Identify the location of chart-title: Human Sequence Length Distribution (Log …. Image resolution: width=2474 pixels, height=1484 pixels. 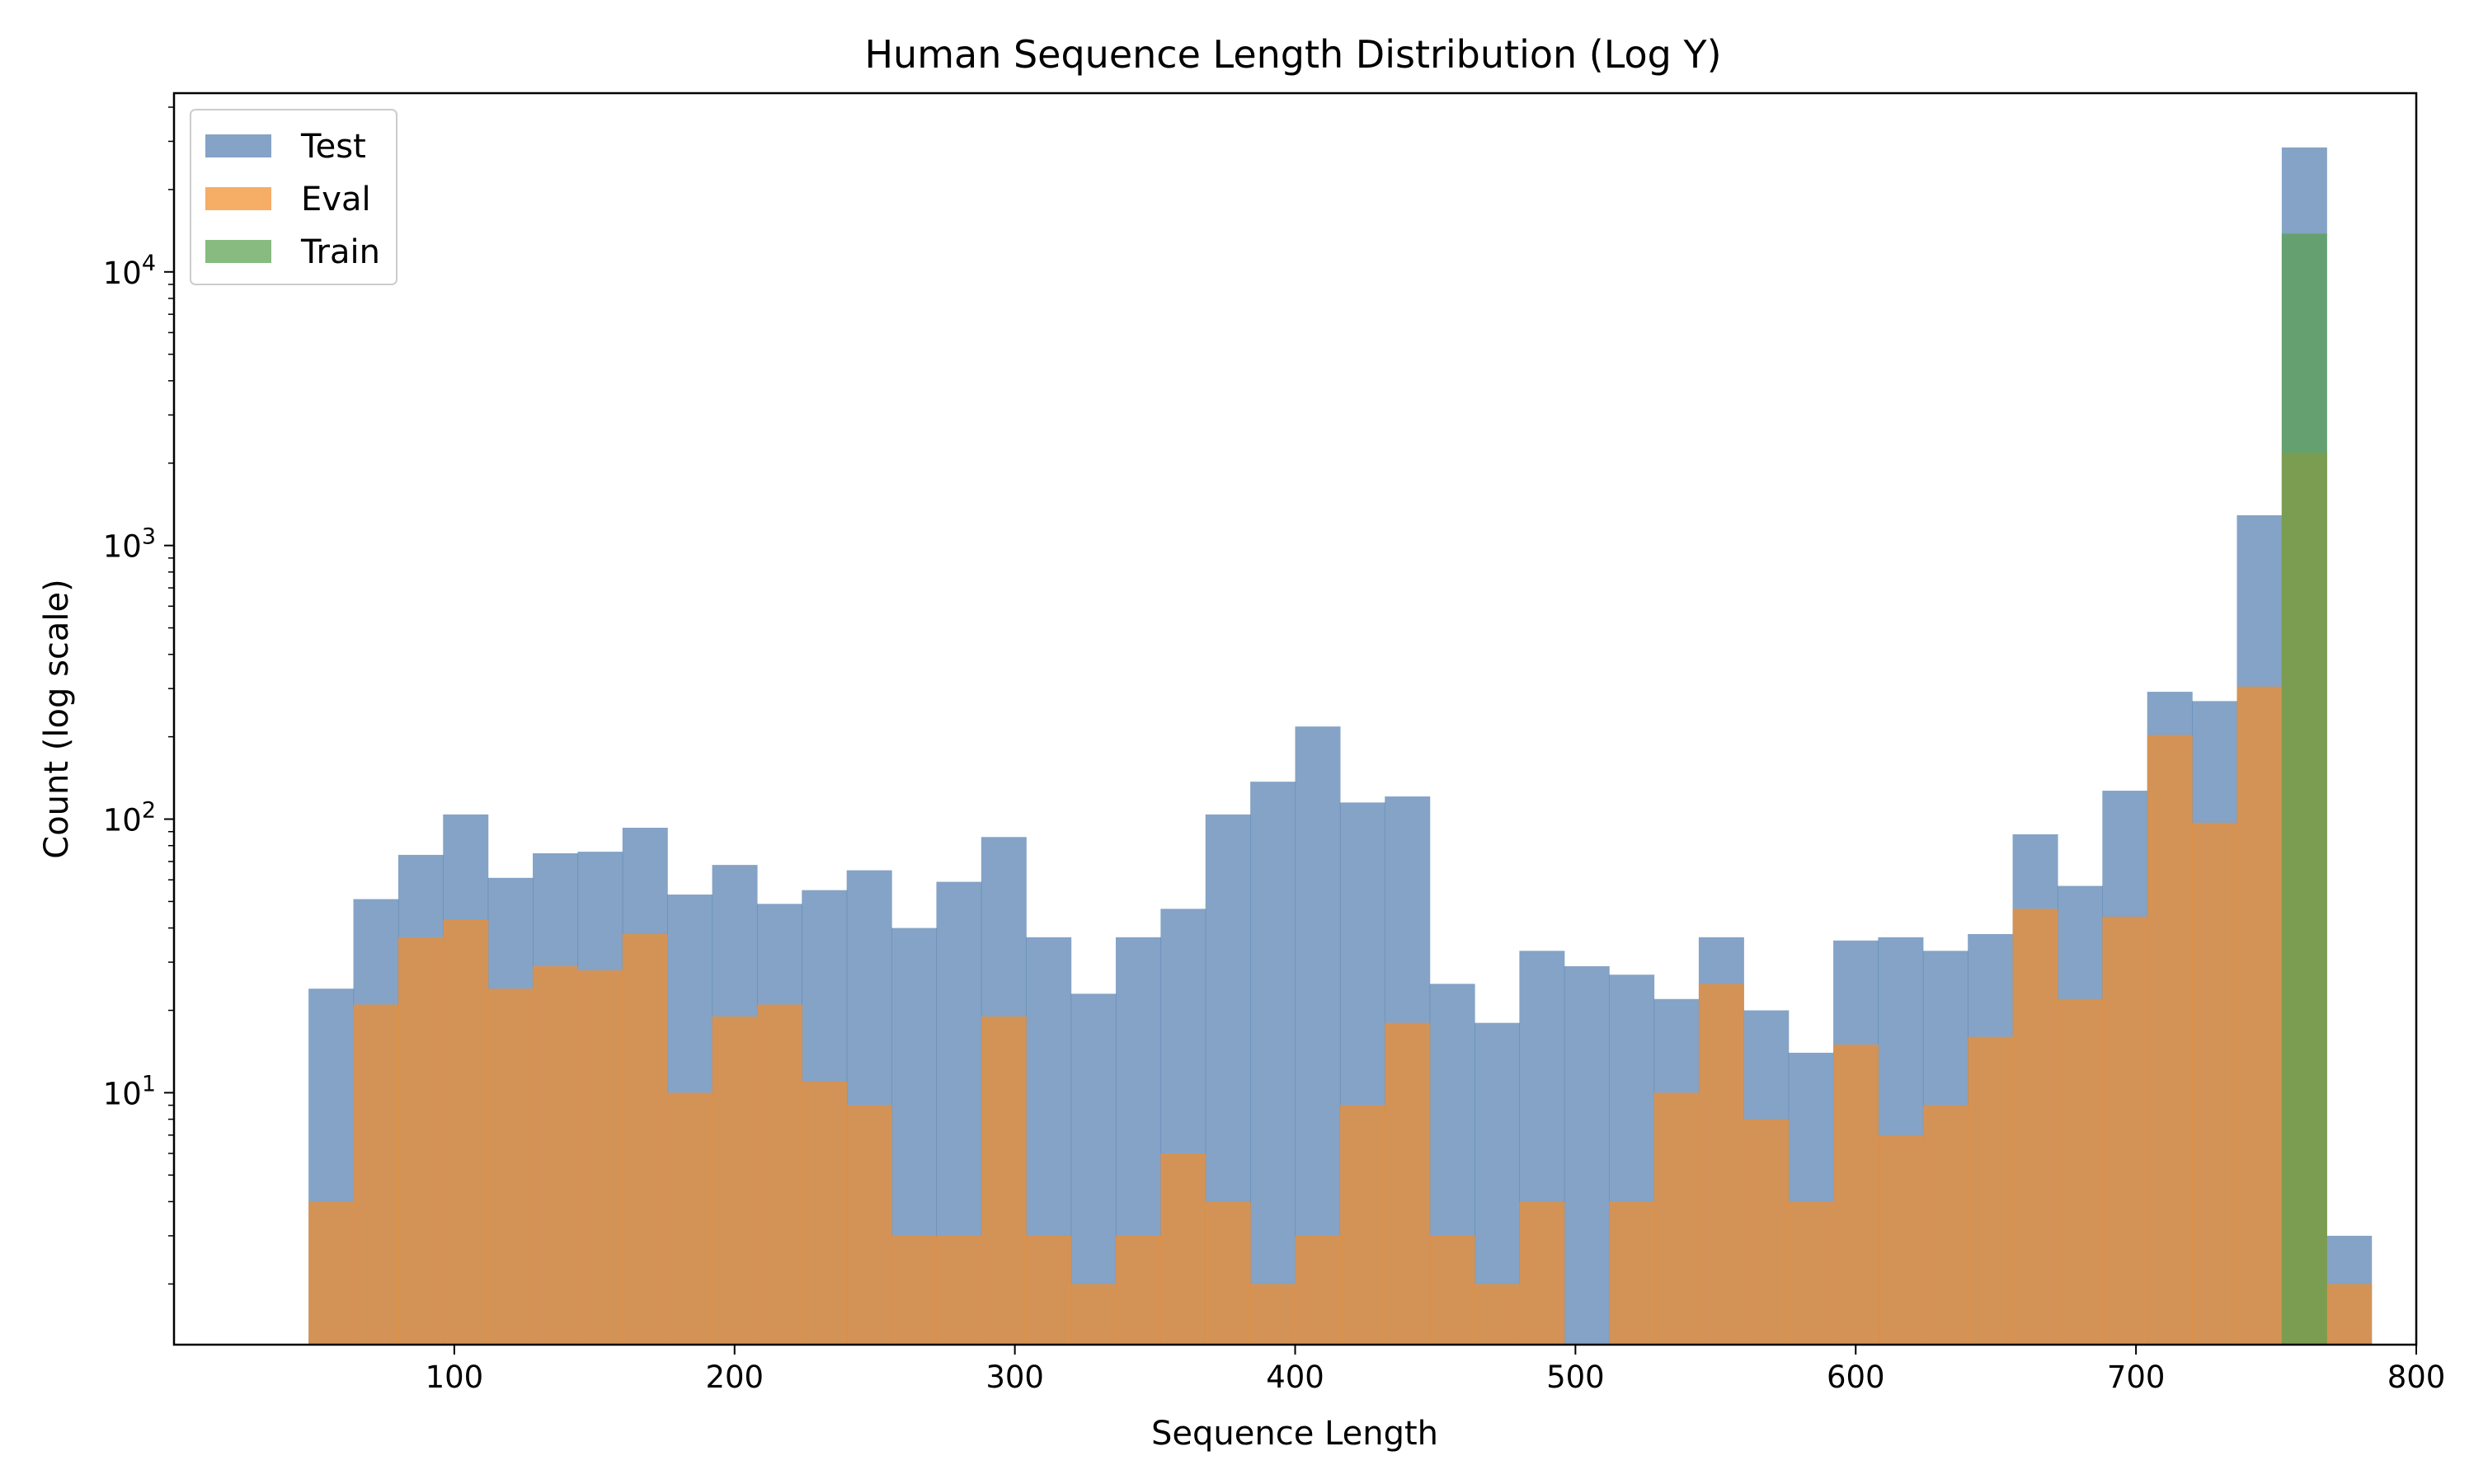
(1292, 54).